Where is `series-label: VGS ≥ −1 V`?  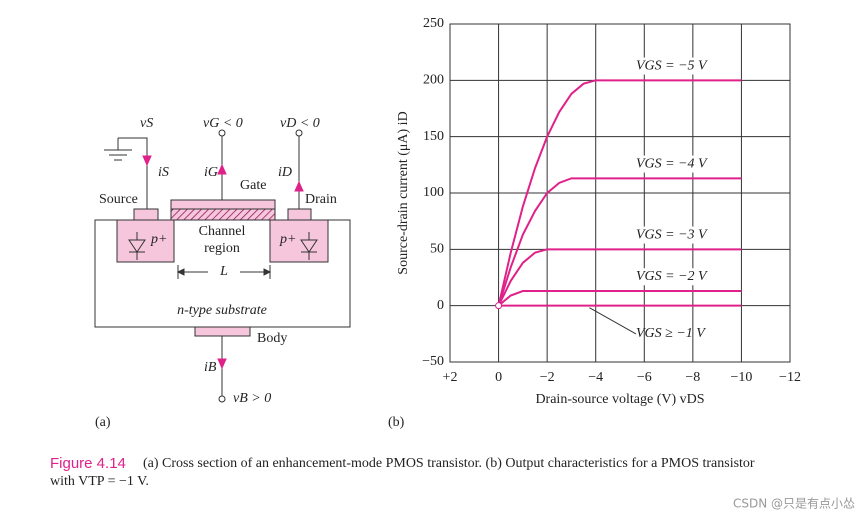
series-label: VGS ≥ −1 V is located at coordinates (671, 333).